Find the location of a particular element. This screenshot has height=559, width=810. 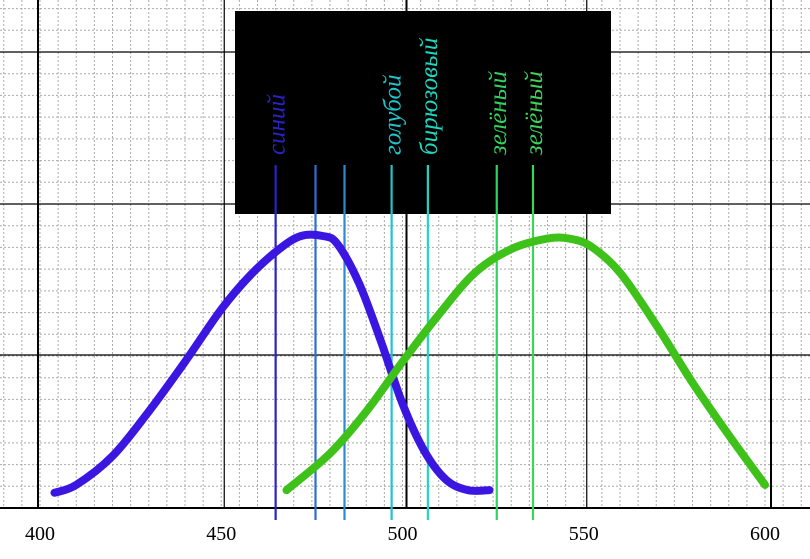

wavelength-marker-label: голубой is located at coordinates (393, 114).